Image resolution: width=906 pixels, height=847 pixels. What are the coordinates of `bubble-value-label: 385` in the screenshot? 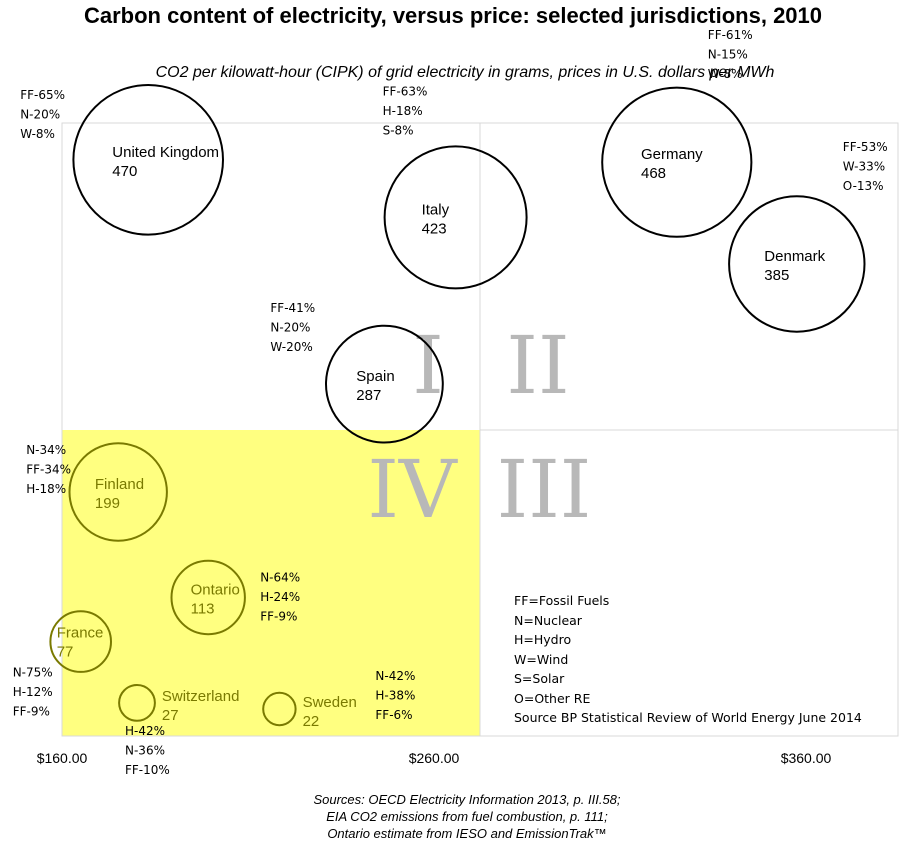 It's located at (776, 275).